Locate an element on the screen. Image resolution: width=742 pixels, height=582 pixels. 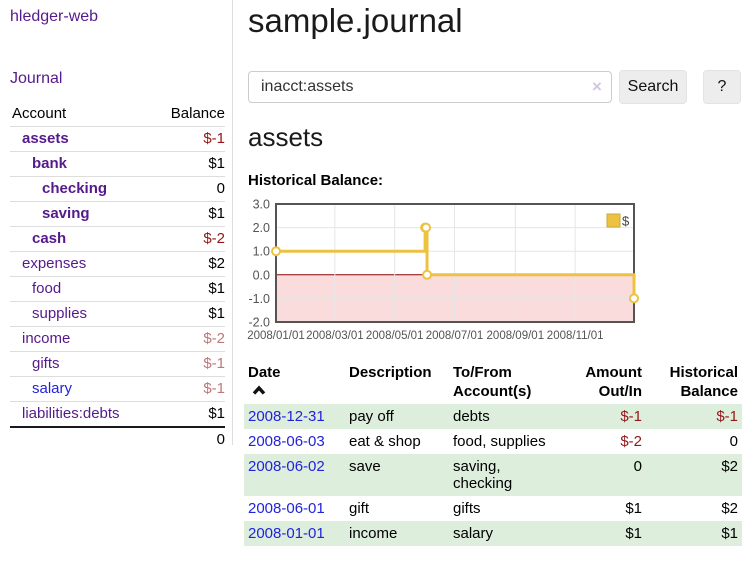
account-row: assets $-1 is located at coordinates (117, 139).